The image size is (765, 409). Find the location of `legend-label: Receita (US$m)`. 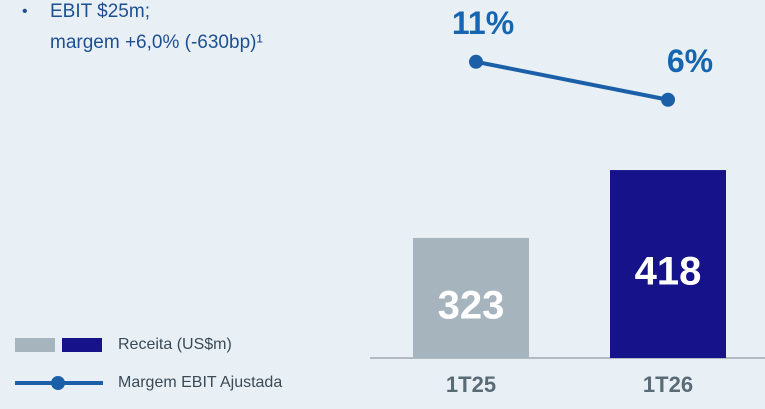

legend-label: Receita (US$m) is located at coordinates (175, 344).